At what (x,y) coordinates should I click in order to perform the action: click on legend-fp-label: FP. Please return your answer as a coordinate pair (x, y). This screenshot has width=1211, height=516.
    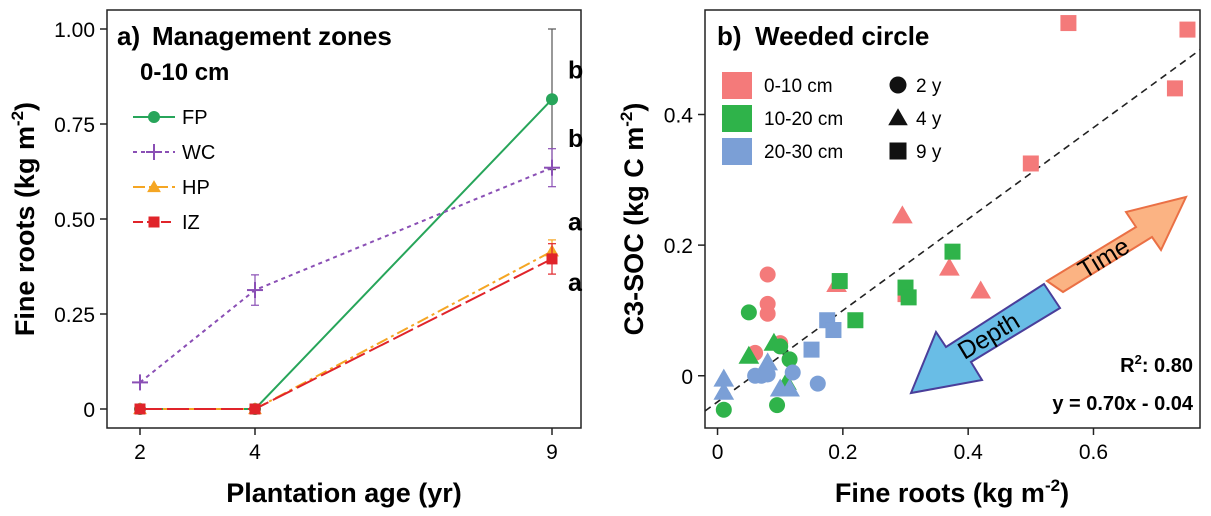
    Looking at the image, I should click on (195, 118).